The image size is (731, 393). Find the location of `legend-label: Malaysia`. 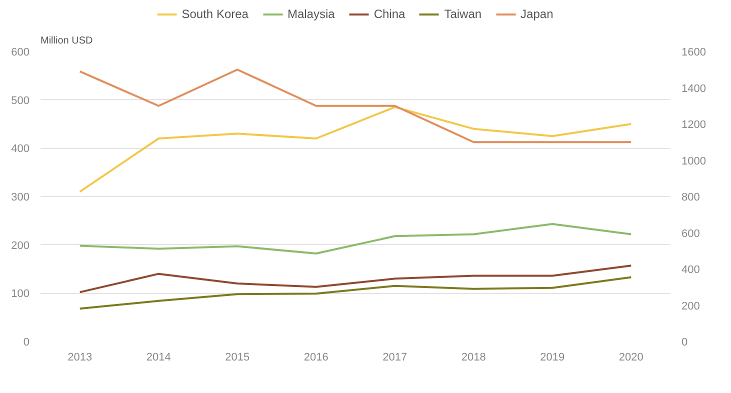

legend-label: Malaysia is located at coordinates (311, 14).